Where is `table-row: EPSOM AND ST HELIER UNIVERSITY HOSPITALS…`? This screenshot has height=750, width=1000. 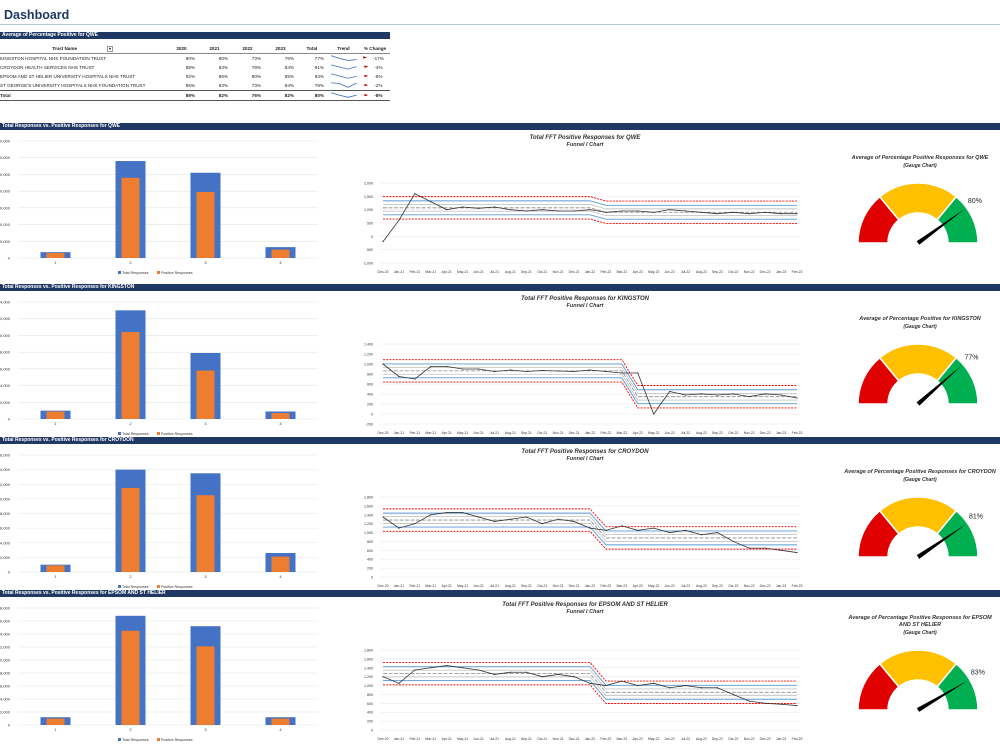
table-row: EPSOM AND ST HELIER UNIVERSITY HOSPITALS… is located at coordinates (195, 76).